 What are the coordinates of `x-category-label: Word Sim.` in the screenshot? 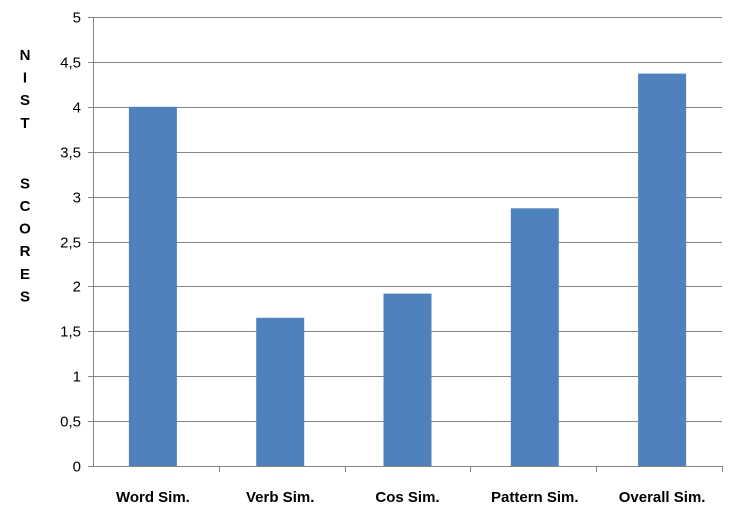 It's located at (153, 497).